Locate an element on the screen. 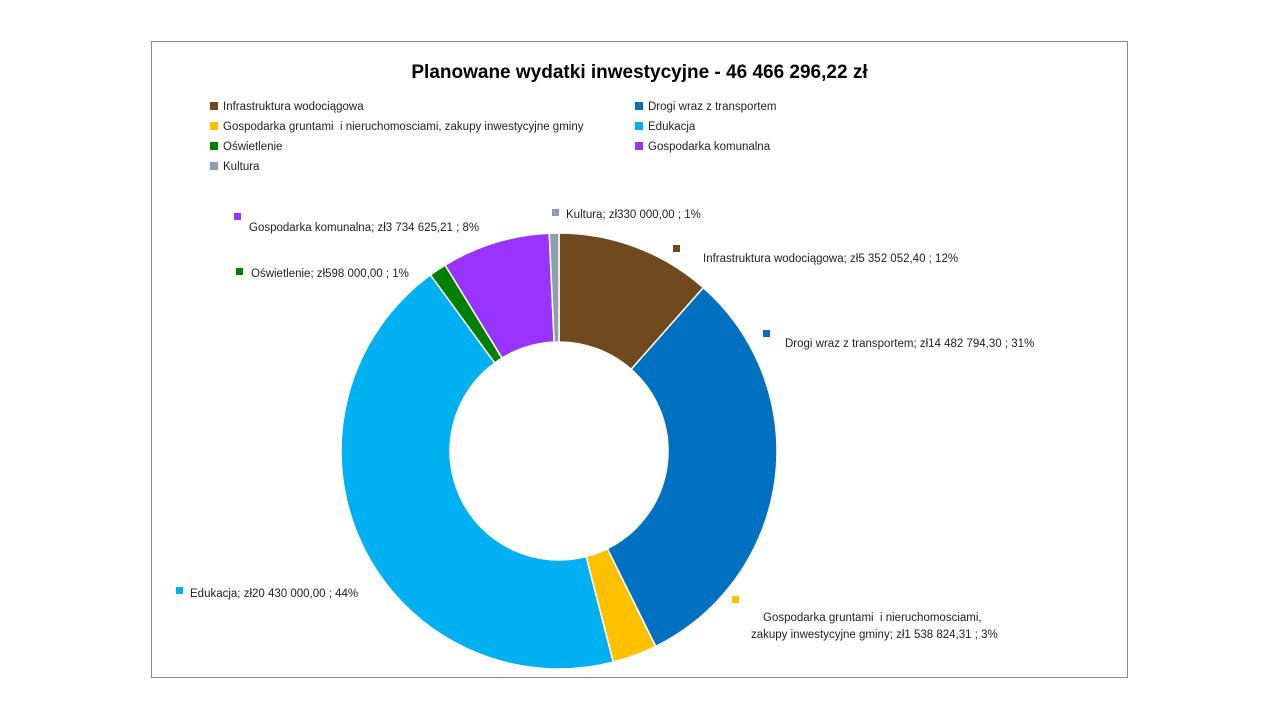  legend-label: Kultura is located at coordinates (241, 167).